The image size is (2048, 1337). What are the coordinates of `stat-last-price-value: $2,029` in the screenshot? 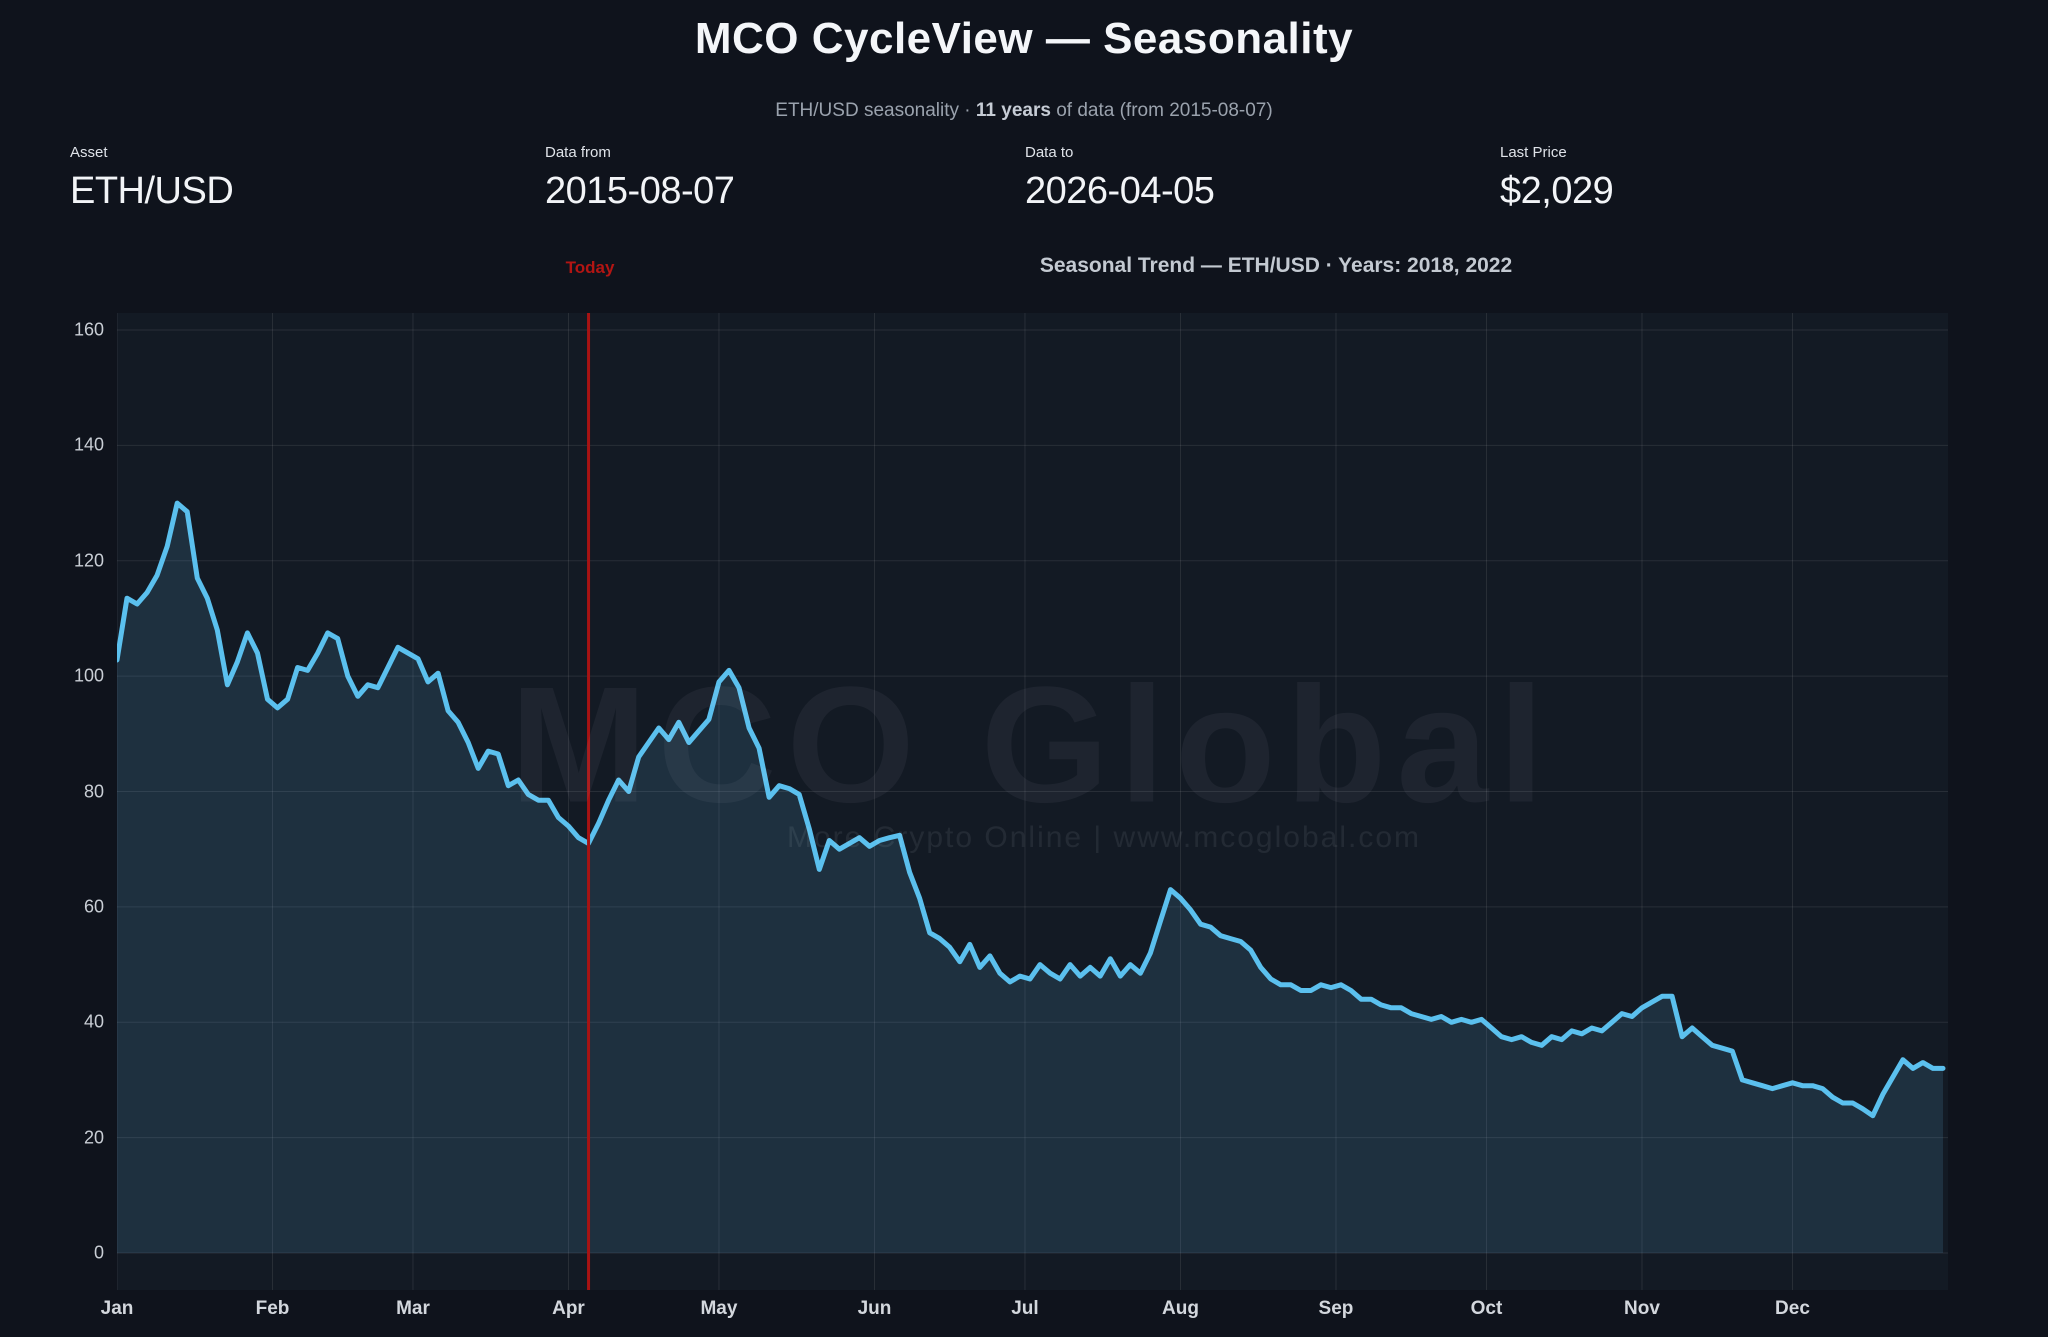 It's located at (1557, 191).